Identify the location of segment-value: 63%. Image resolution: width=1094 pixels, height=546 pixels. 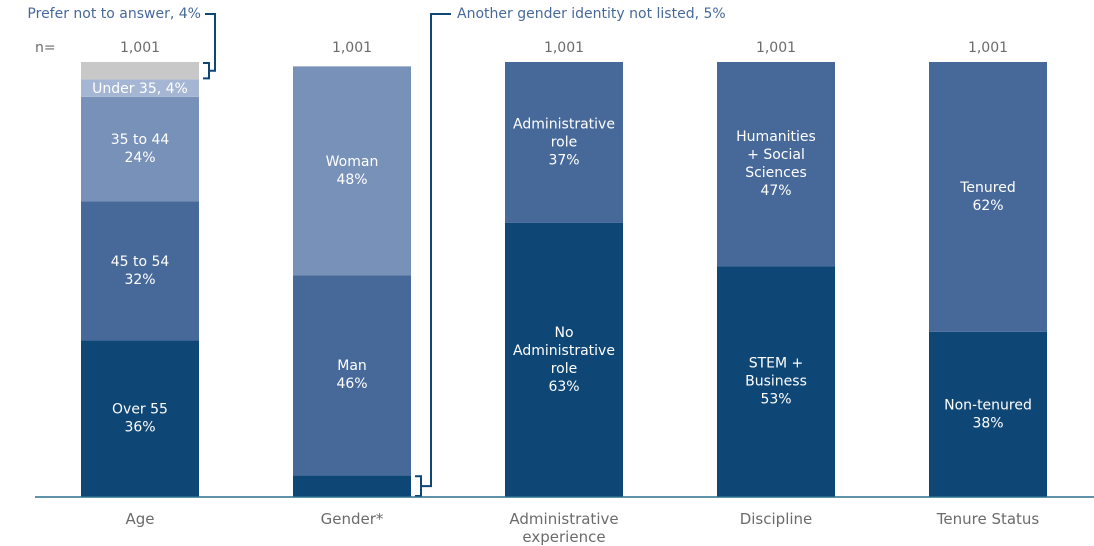
(563, 387).